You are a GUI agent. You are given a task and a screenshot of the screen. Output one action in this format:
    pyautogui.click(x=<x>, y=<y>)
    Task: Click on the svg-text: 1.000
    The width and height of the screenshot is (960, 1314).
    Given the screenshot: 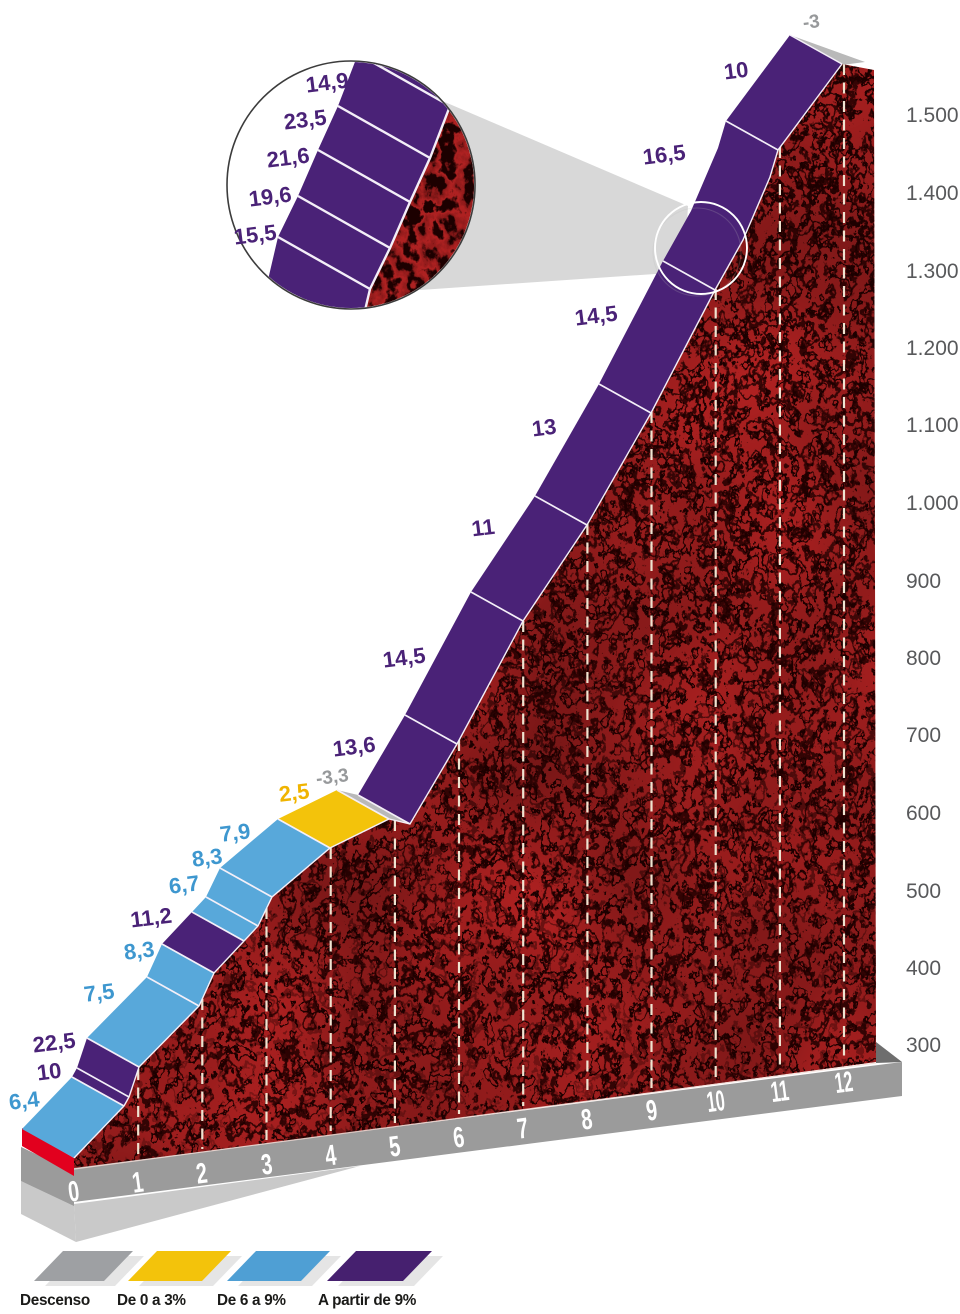 What is the action you would take?
    pyautogui.click(x=932, y=503)
    